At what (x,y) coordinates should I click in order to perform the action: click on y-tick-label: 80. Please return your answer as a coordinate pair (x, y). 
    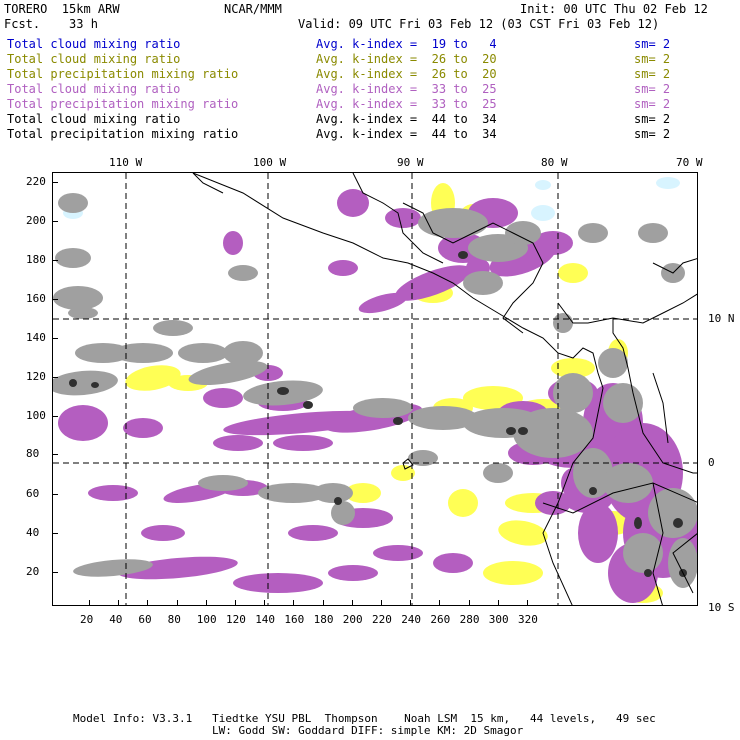
    Looking at the image, I should click on (33, 453).